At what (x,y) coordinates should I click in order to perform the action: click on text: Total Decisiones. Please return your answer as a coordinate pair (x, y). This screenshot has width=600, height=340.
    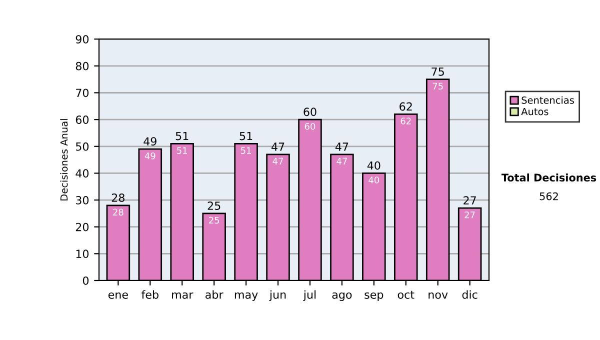
    Looking at the image, I should click on (548, 177).